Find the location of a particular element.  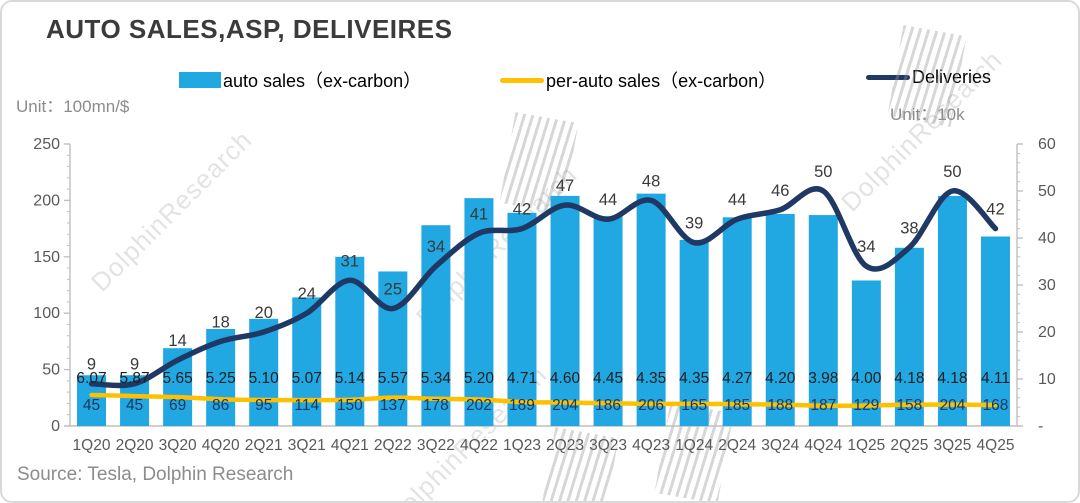

x-axis-label: 4Q20 is located at coordinates (221, 445).